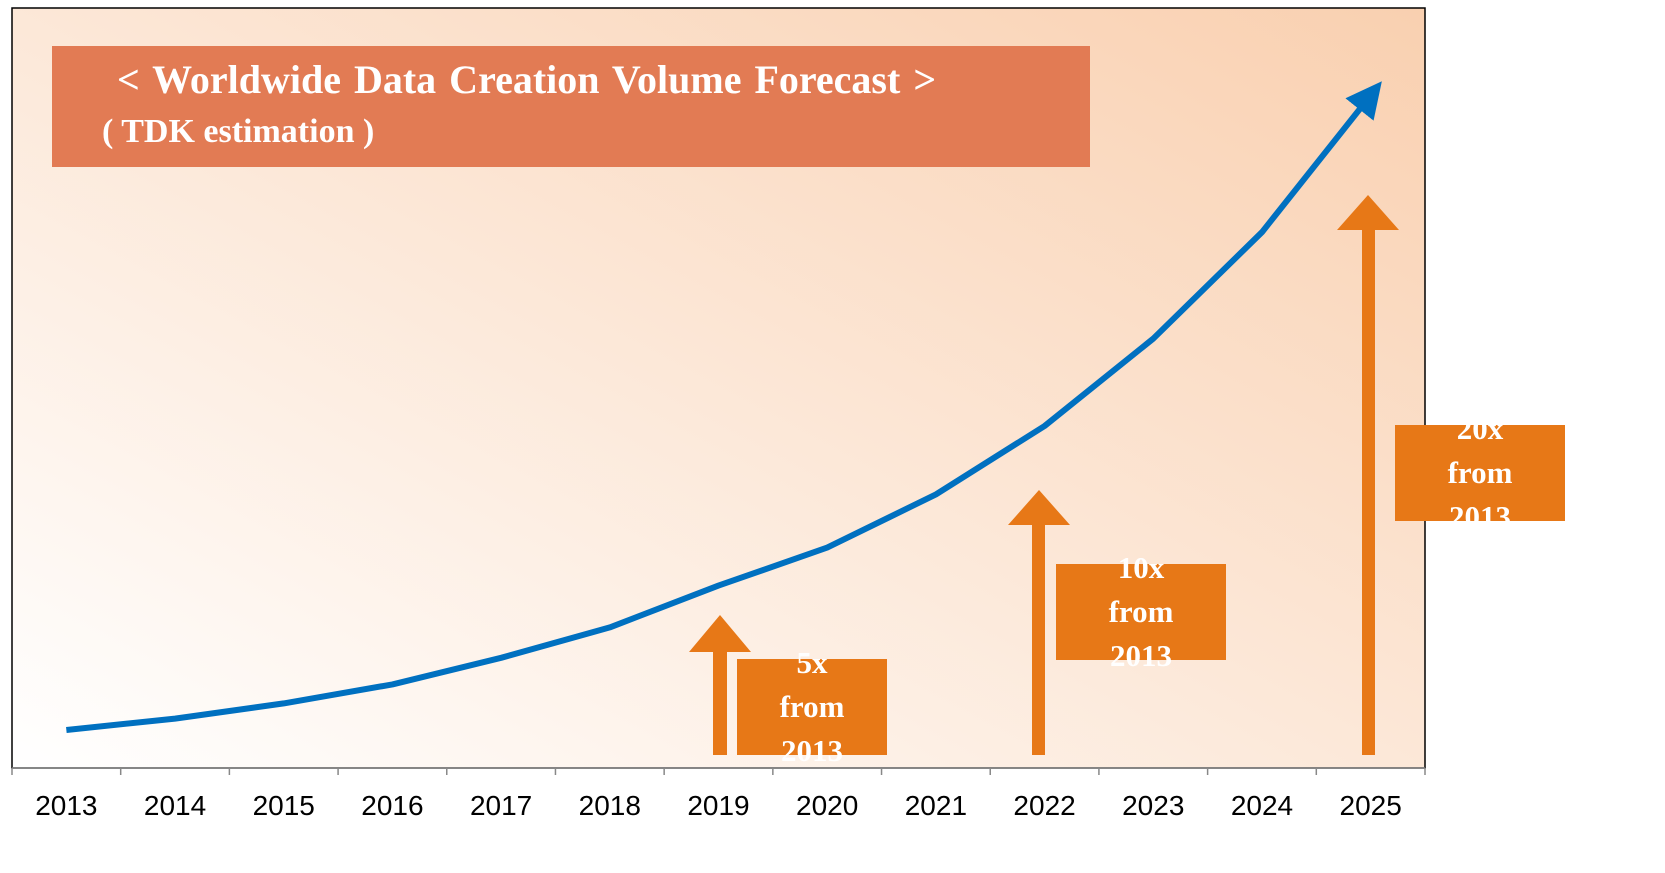 Image resolution: width=1665 pixels, height=873 pixels. Describe the element at coordinates (718, 805) in the screenshot. I see `x-tick-label: 2019` at that location.